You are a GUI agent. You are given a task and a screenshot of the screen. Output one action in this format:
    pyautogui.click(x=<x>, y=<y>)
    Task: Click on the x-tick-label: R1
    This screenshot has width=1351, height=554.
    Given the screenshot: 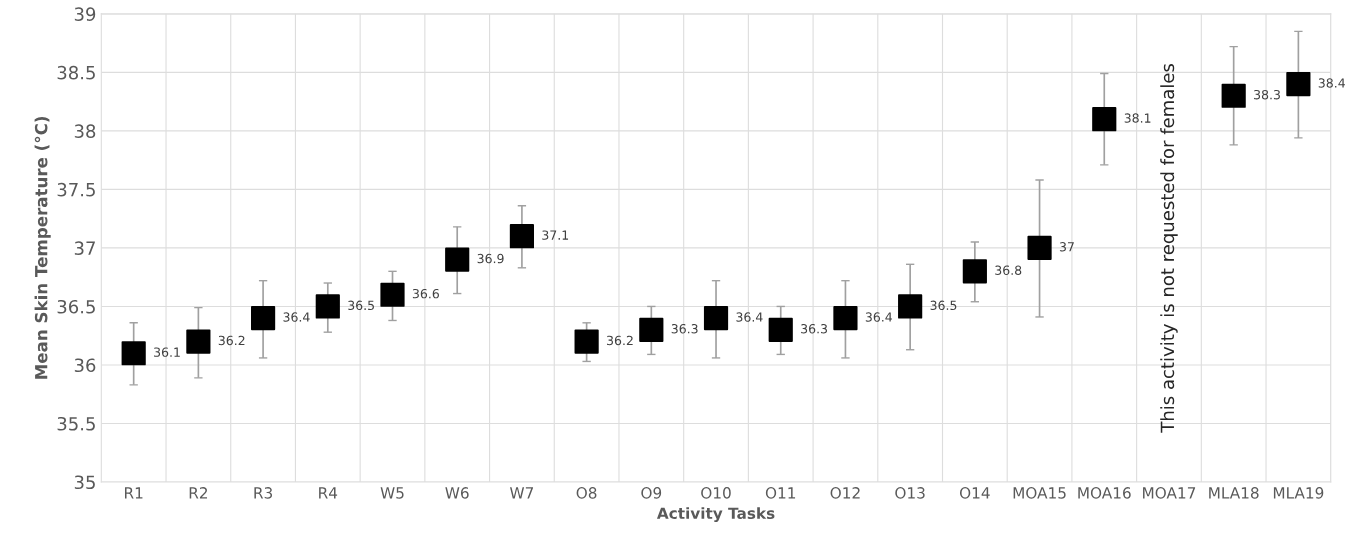 What is the action you would take?
    pyautogui.click(x=134, y=493)
    